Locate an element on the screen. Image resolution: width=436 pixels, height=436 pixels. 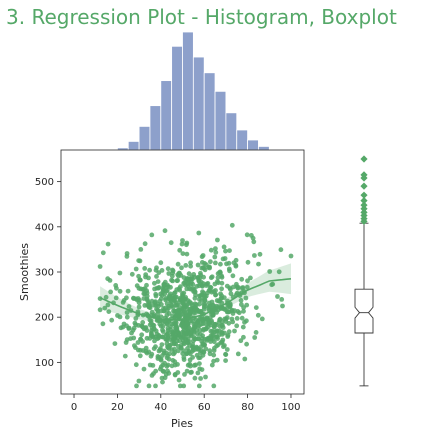
y-tick-label: 300 is located at coordinates (44, 273).